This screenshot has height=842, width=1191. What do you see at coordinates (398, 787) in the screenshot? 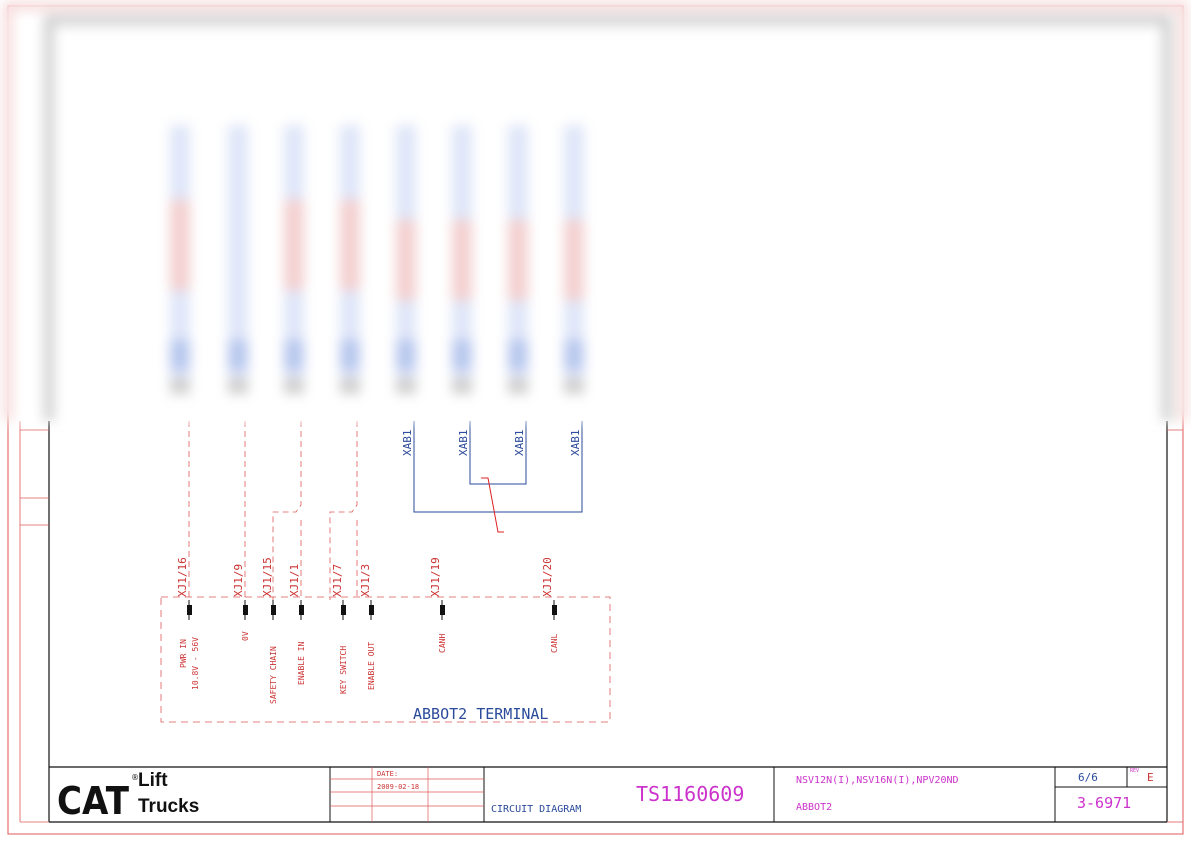
I see `date-value: 2009-02-18` at bounding box center [398, 787].